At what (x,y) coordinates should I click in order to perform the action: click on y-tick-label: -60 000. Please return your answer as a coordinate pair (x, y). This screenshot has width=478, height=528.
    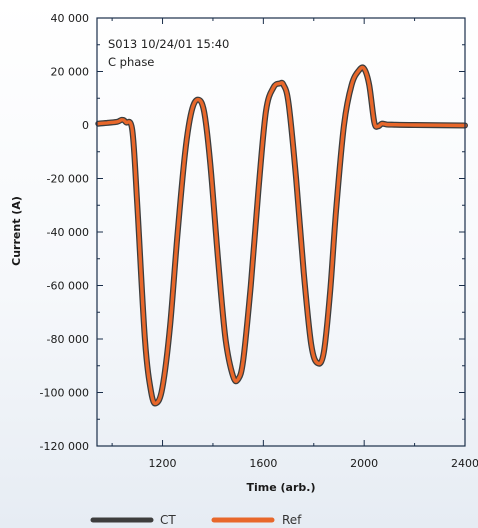
    Looking at the image, I should click on (68, 286).